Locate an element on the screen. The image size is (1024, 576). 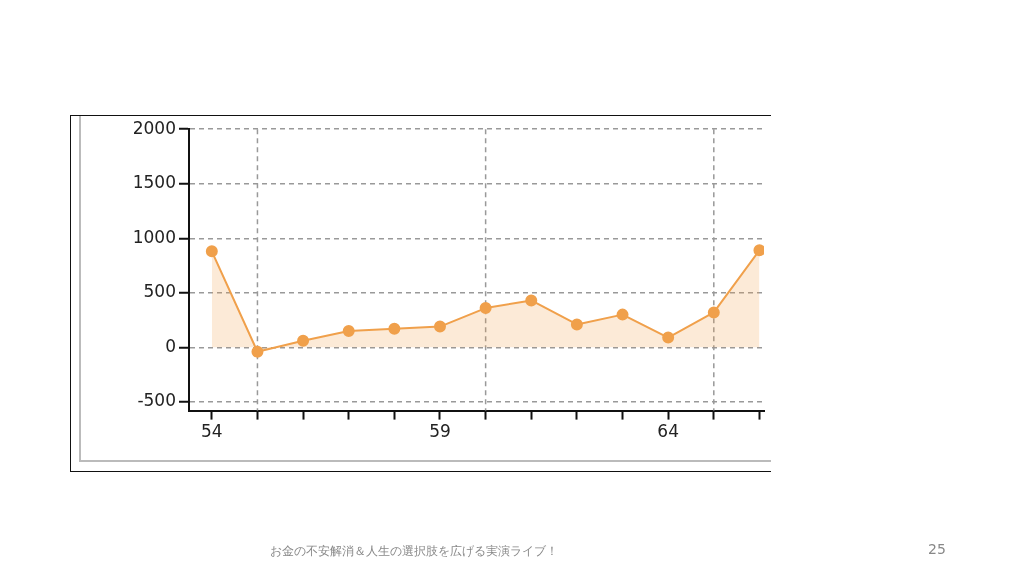
x-tick-label: 59 is located at coordinates (440, 431).